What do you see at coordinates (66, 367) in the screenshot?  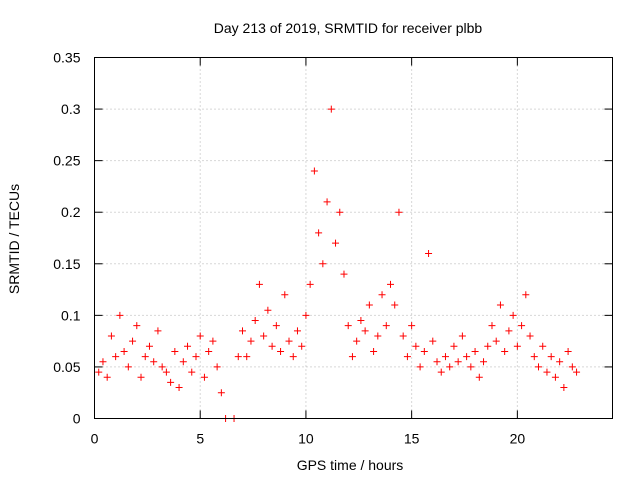 I see `y-tick-label: 0.05` at bounding box center [66, 367].